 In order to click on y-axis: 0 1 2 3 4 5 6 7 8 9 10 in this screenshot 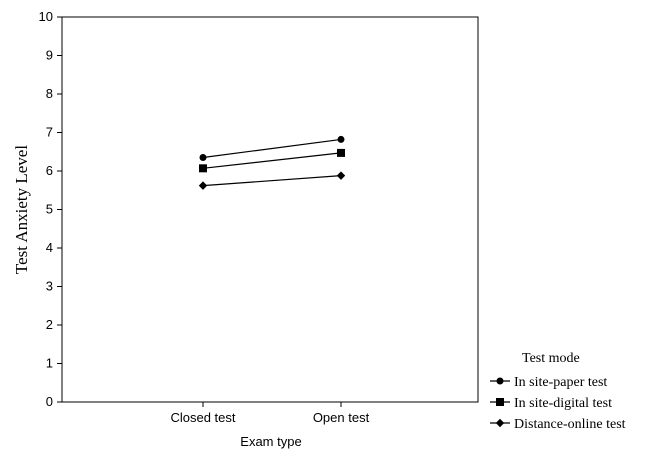, I will do `click(50, 209)`.